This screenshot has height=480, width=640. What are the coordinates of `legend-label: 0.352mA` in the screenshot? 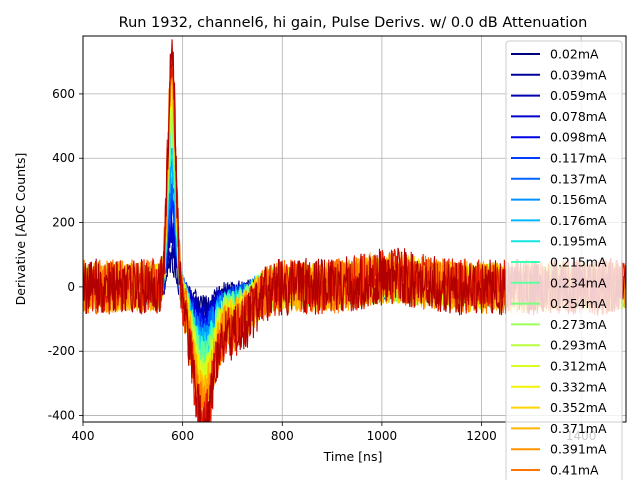 It's located at (578, 407).